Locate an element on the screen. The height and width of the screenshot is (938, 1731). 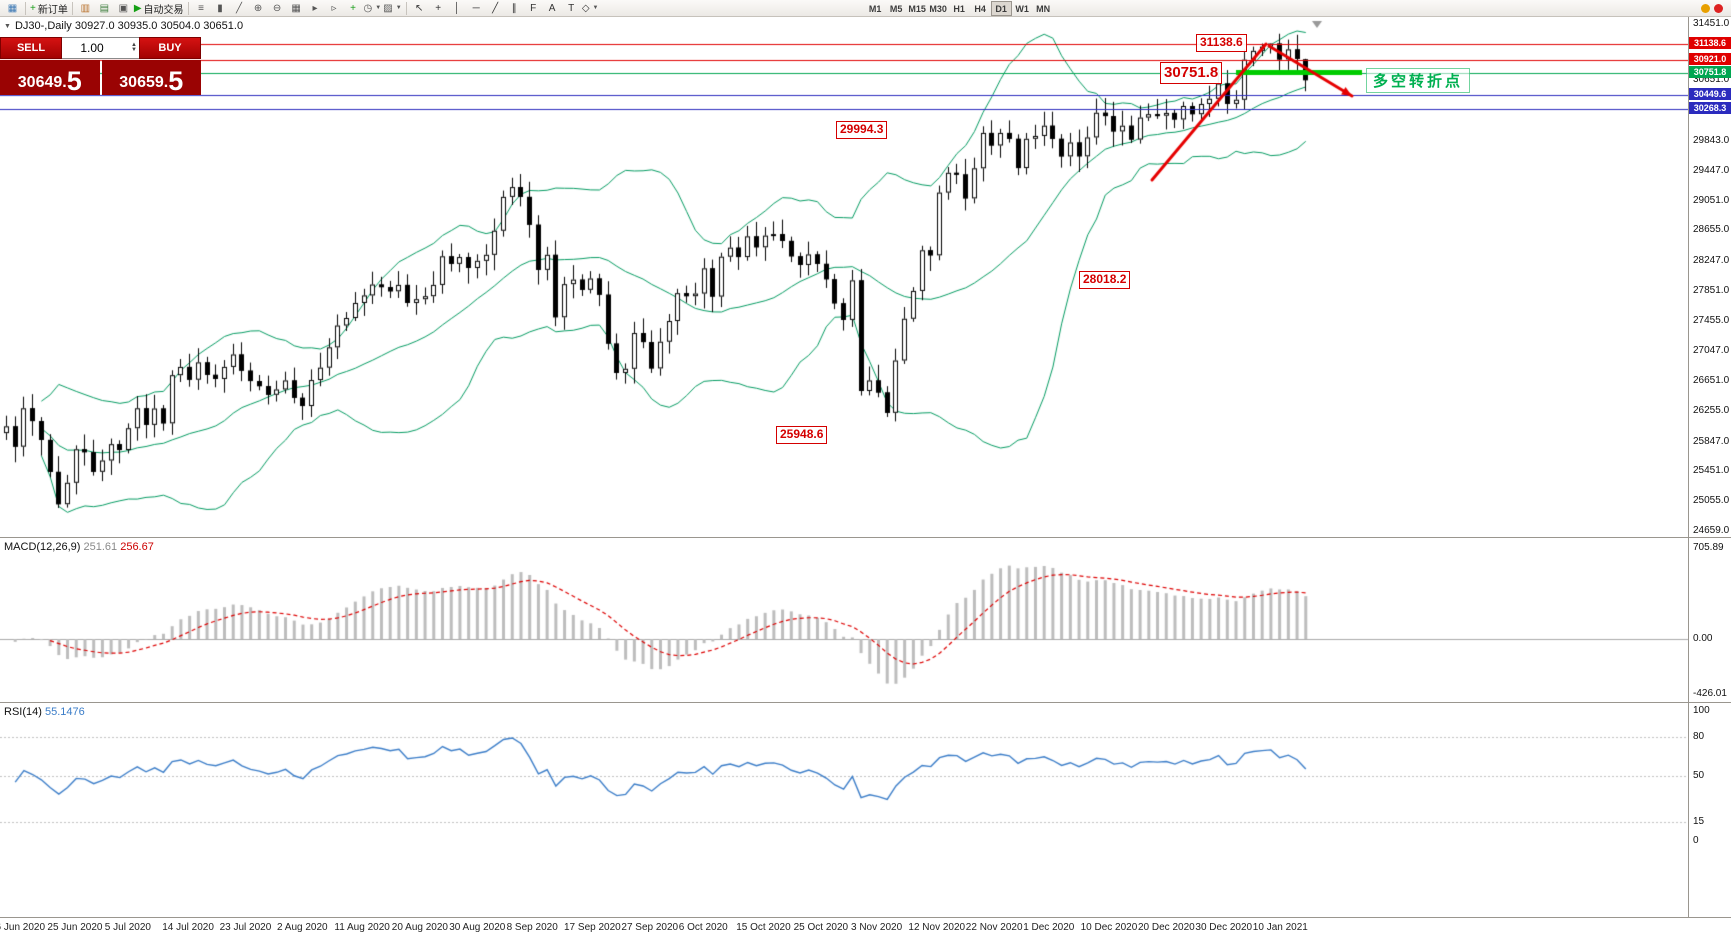
one-click-collapse-icon: ▼ is located at coordinates (7, 26).